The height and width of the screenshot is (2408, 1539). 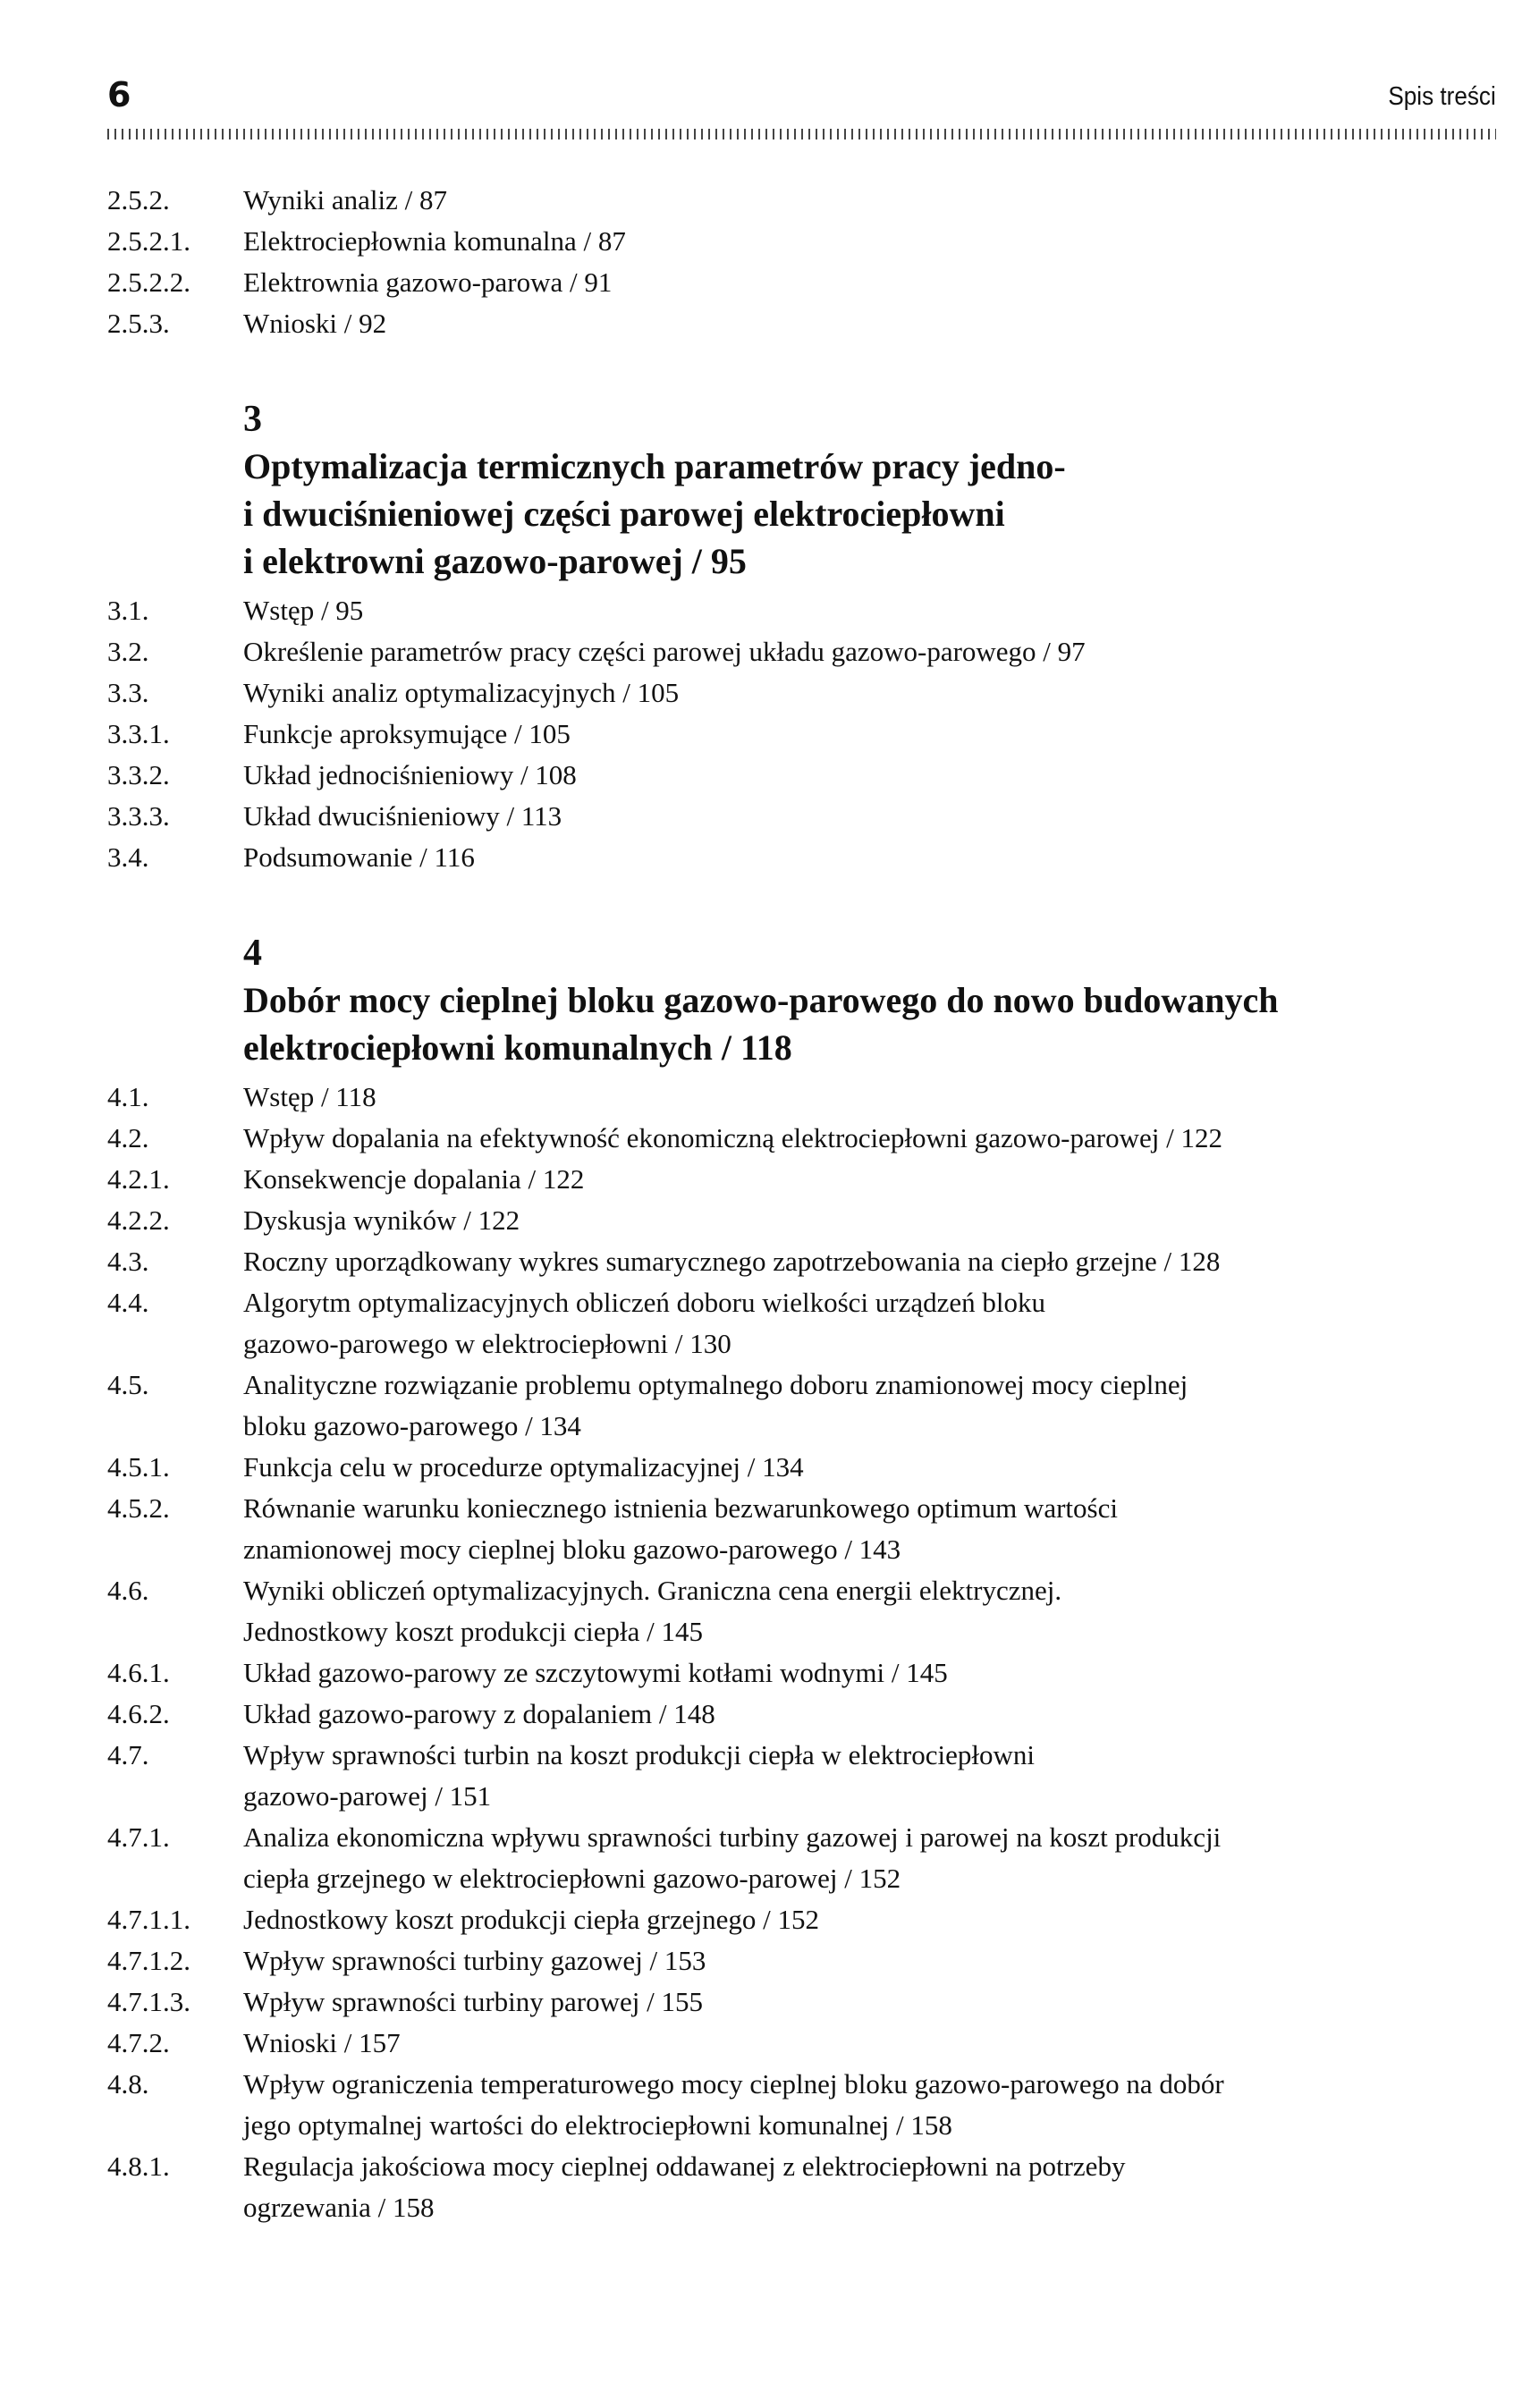 I want to click on toc-entry: 4.2.2. Dyskusja wyników / 122, so click(x=805, y=1220).